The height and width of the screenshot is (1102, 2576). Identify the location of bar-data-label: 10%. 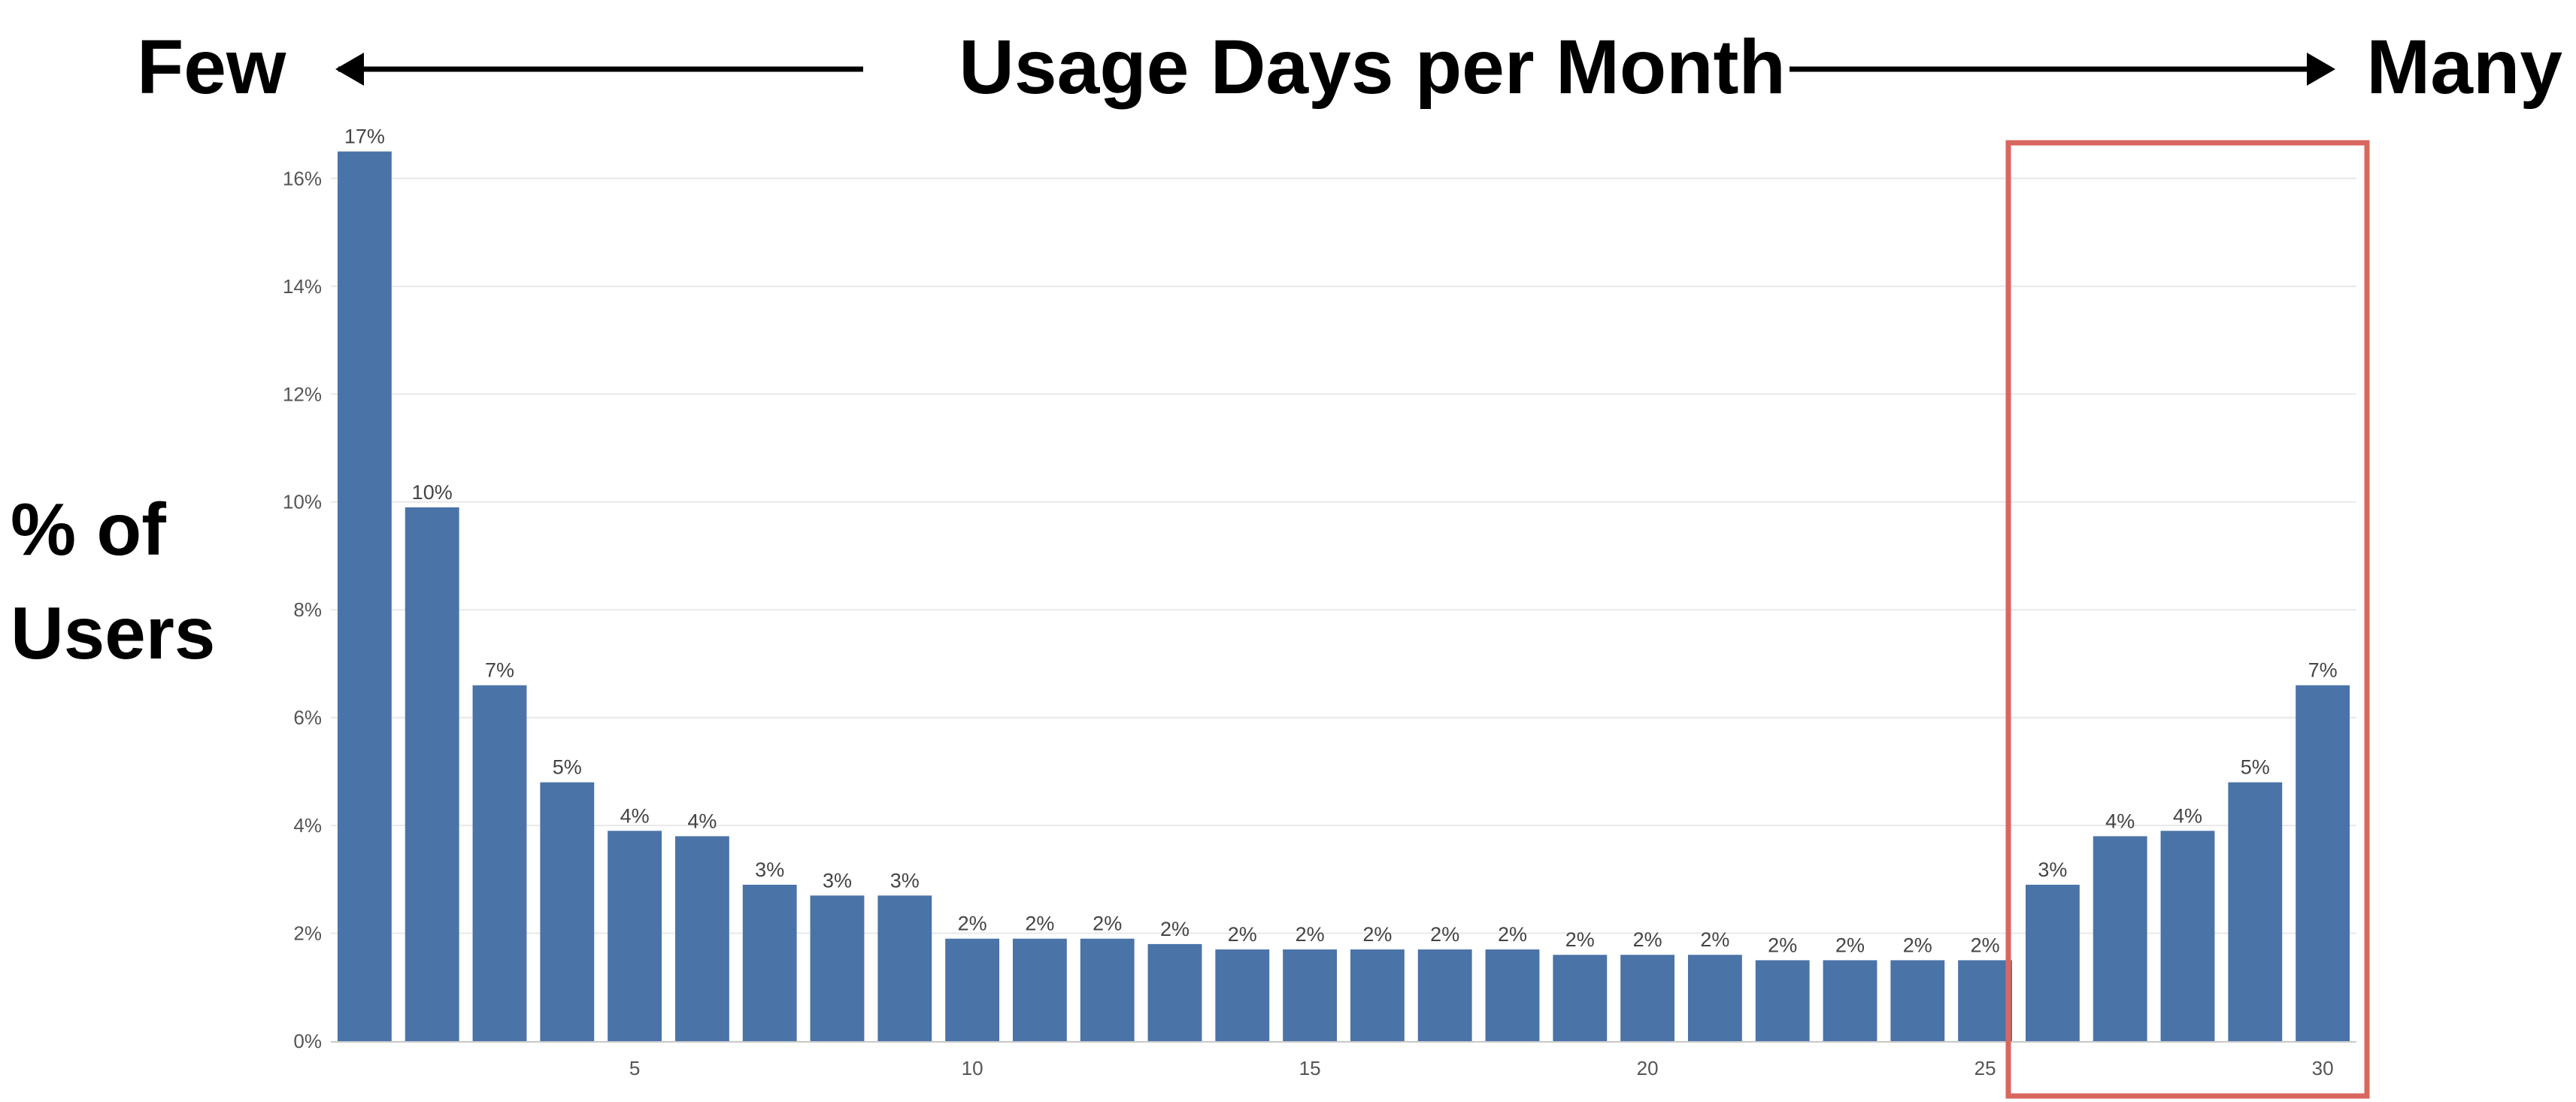
(432, 492).